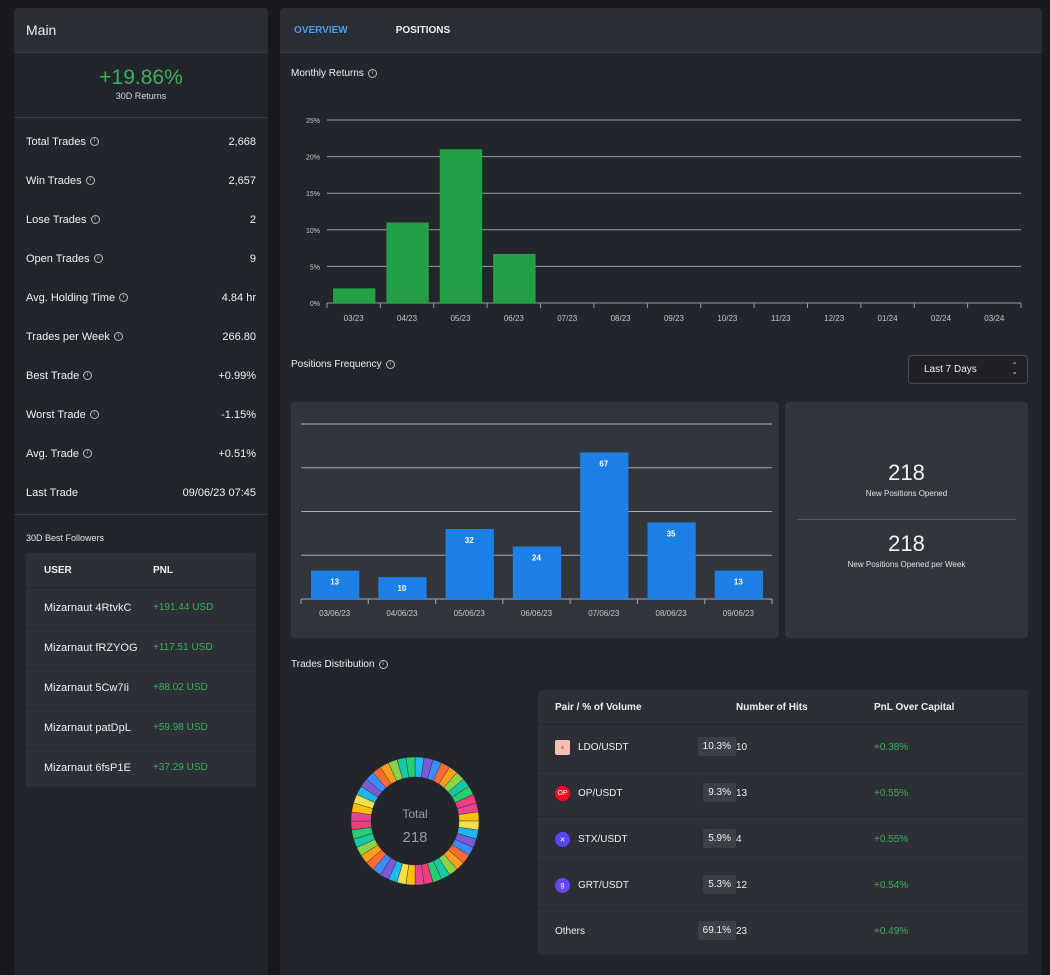  Describe the element at coordinates (906, 519) in the screenshot. I see `divider` at that location.